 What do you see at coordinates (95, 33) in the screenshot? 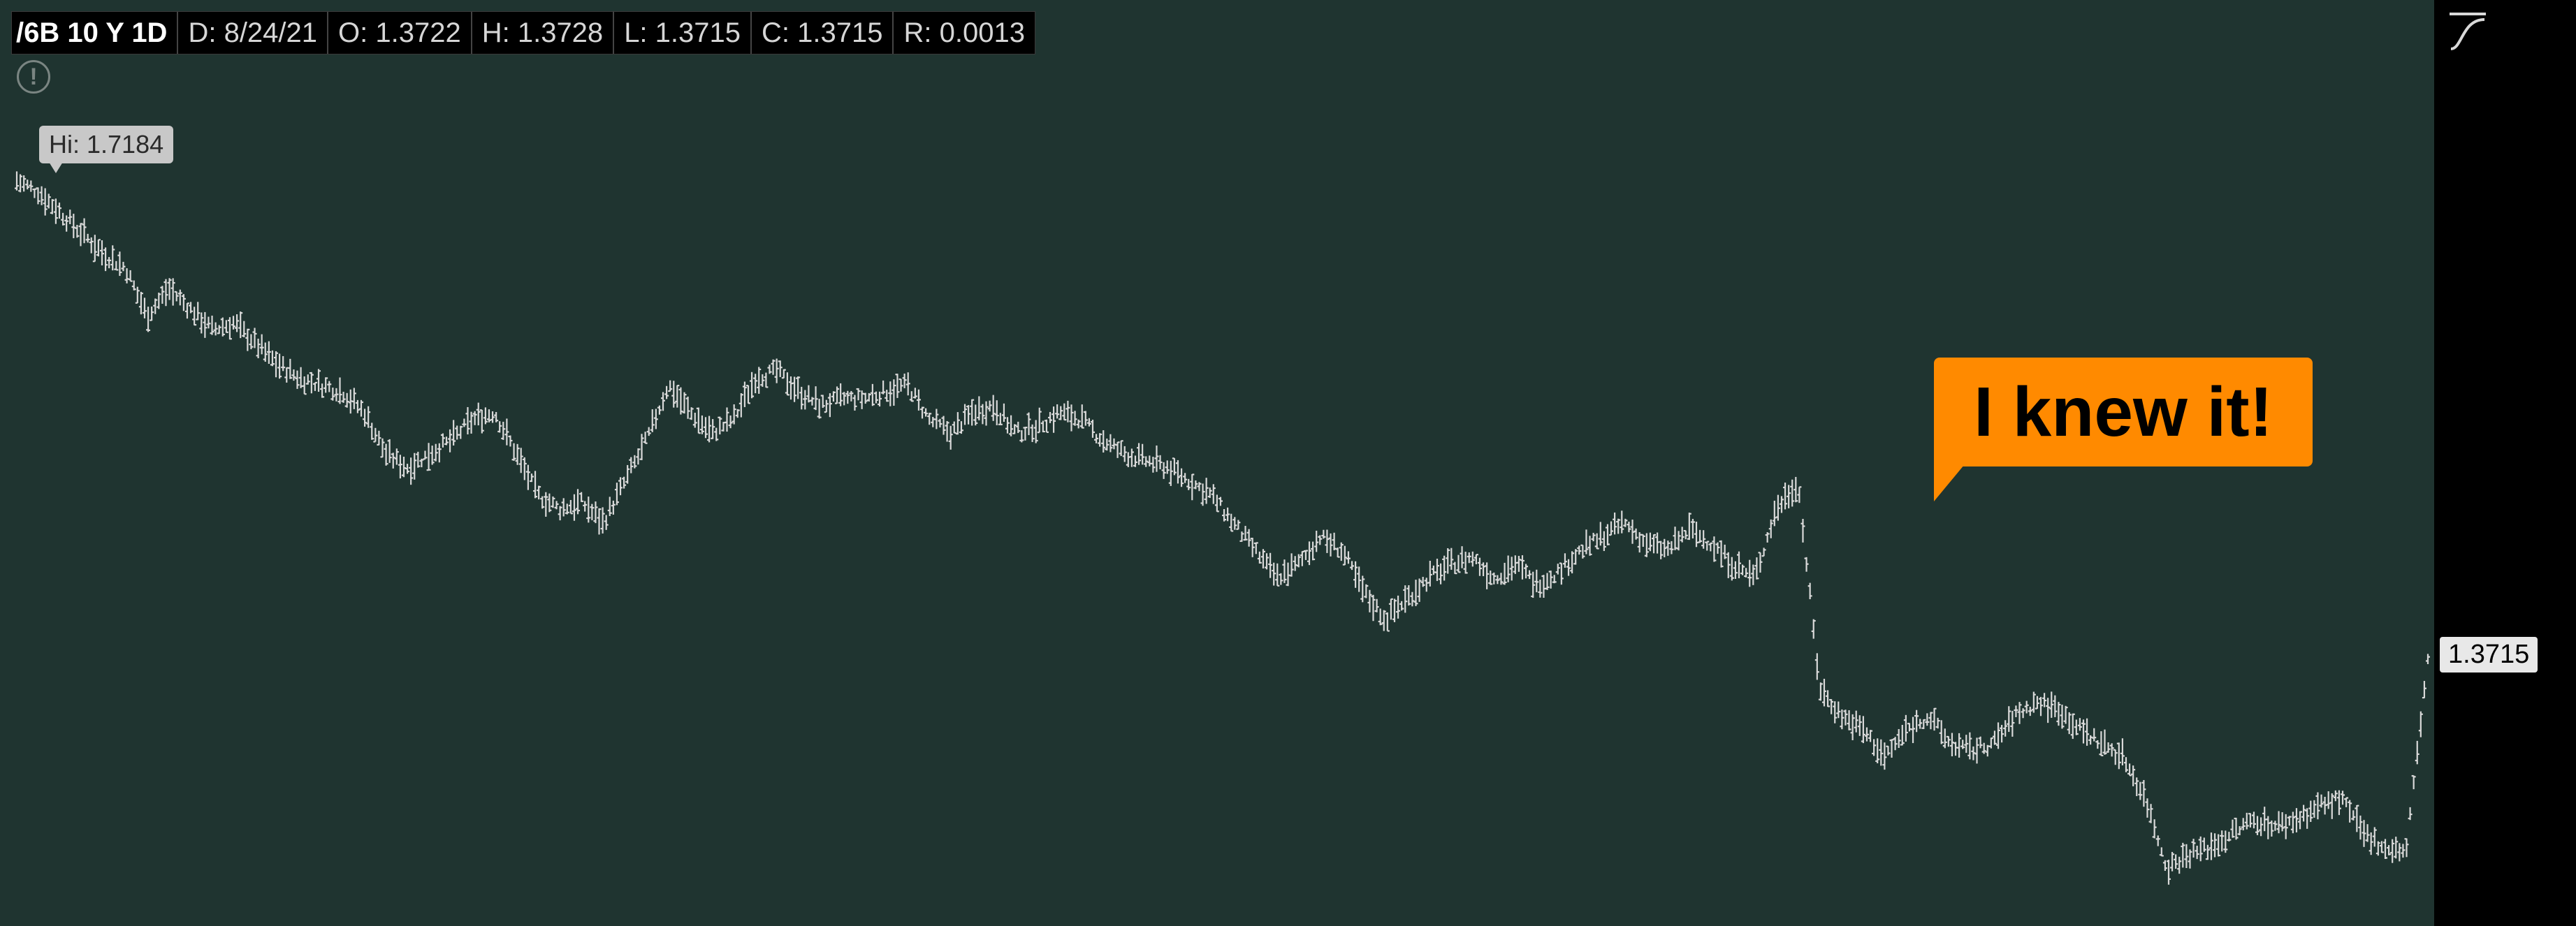
I see `symbol-label: /6B 10 Y 1D` at bounding box center [95, 33].